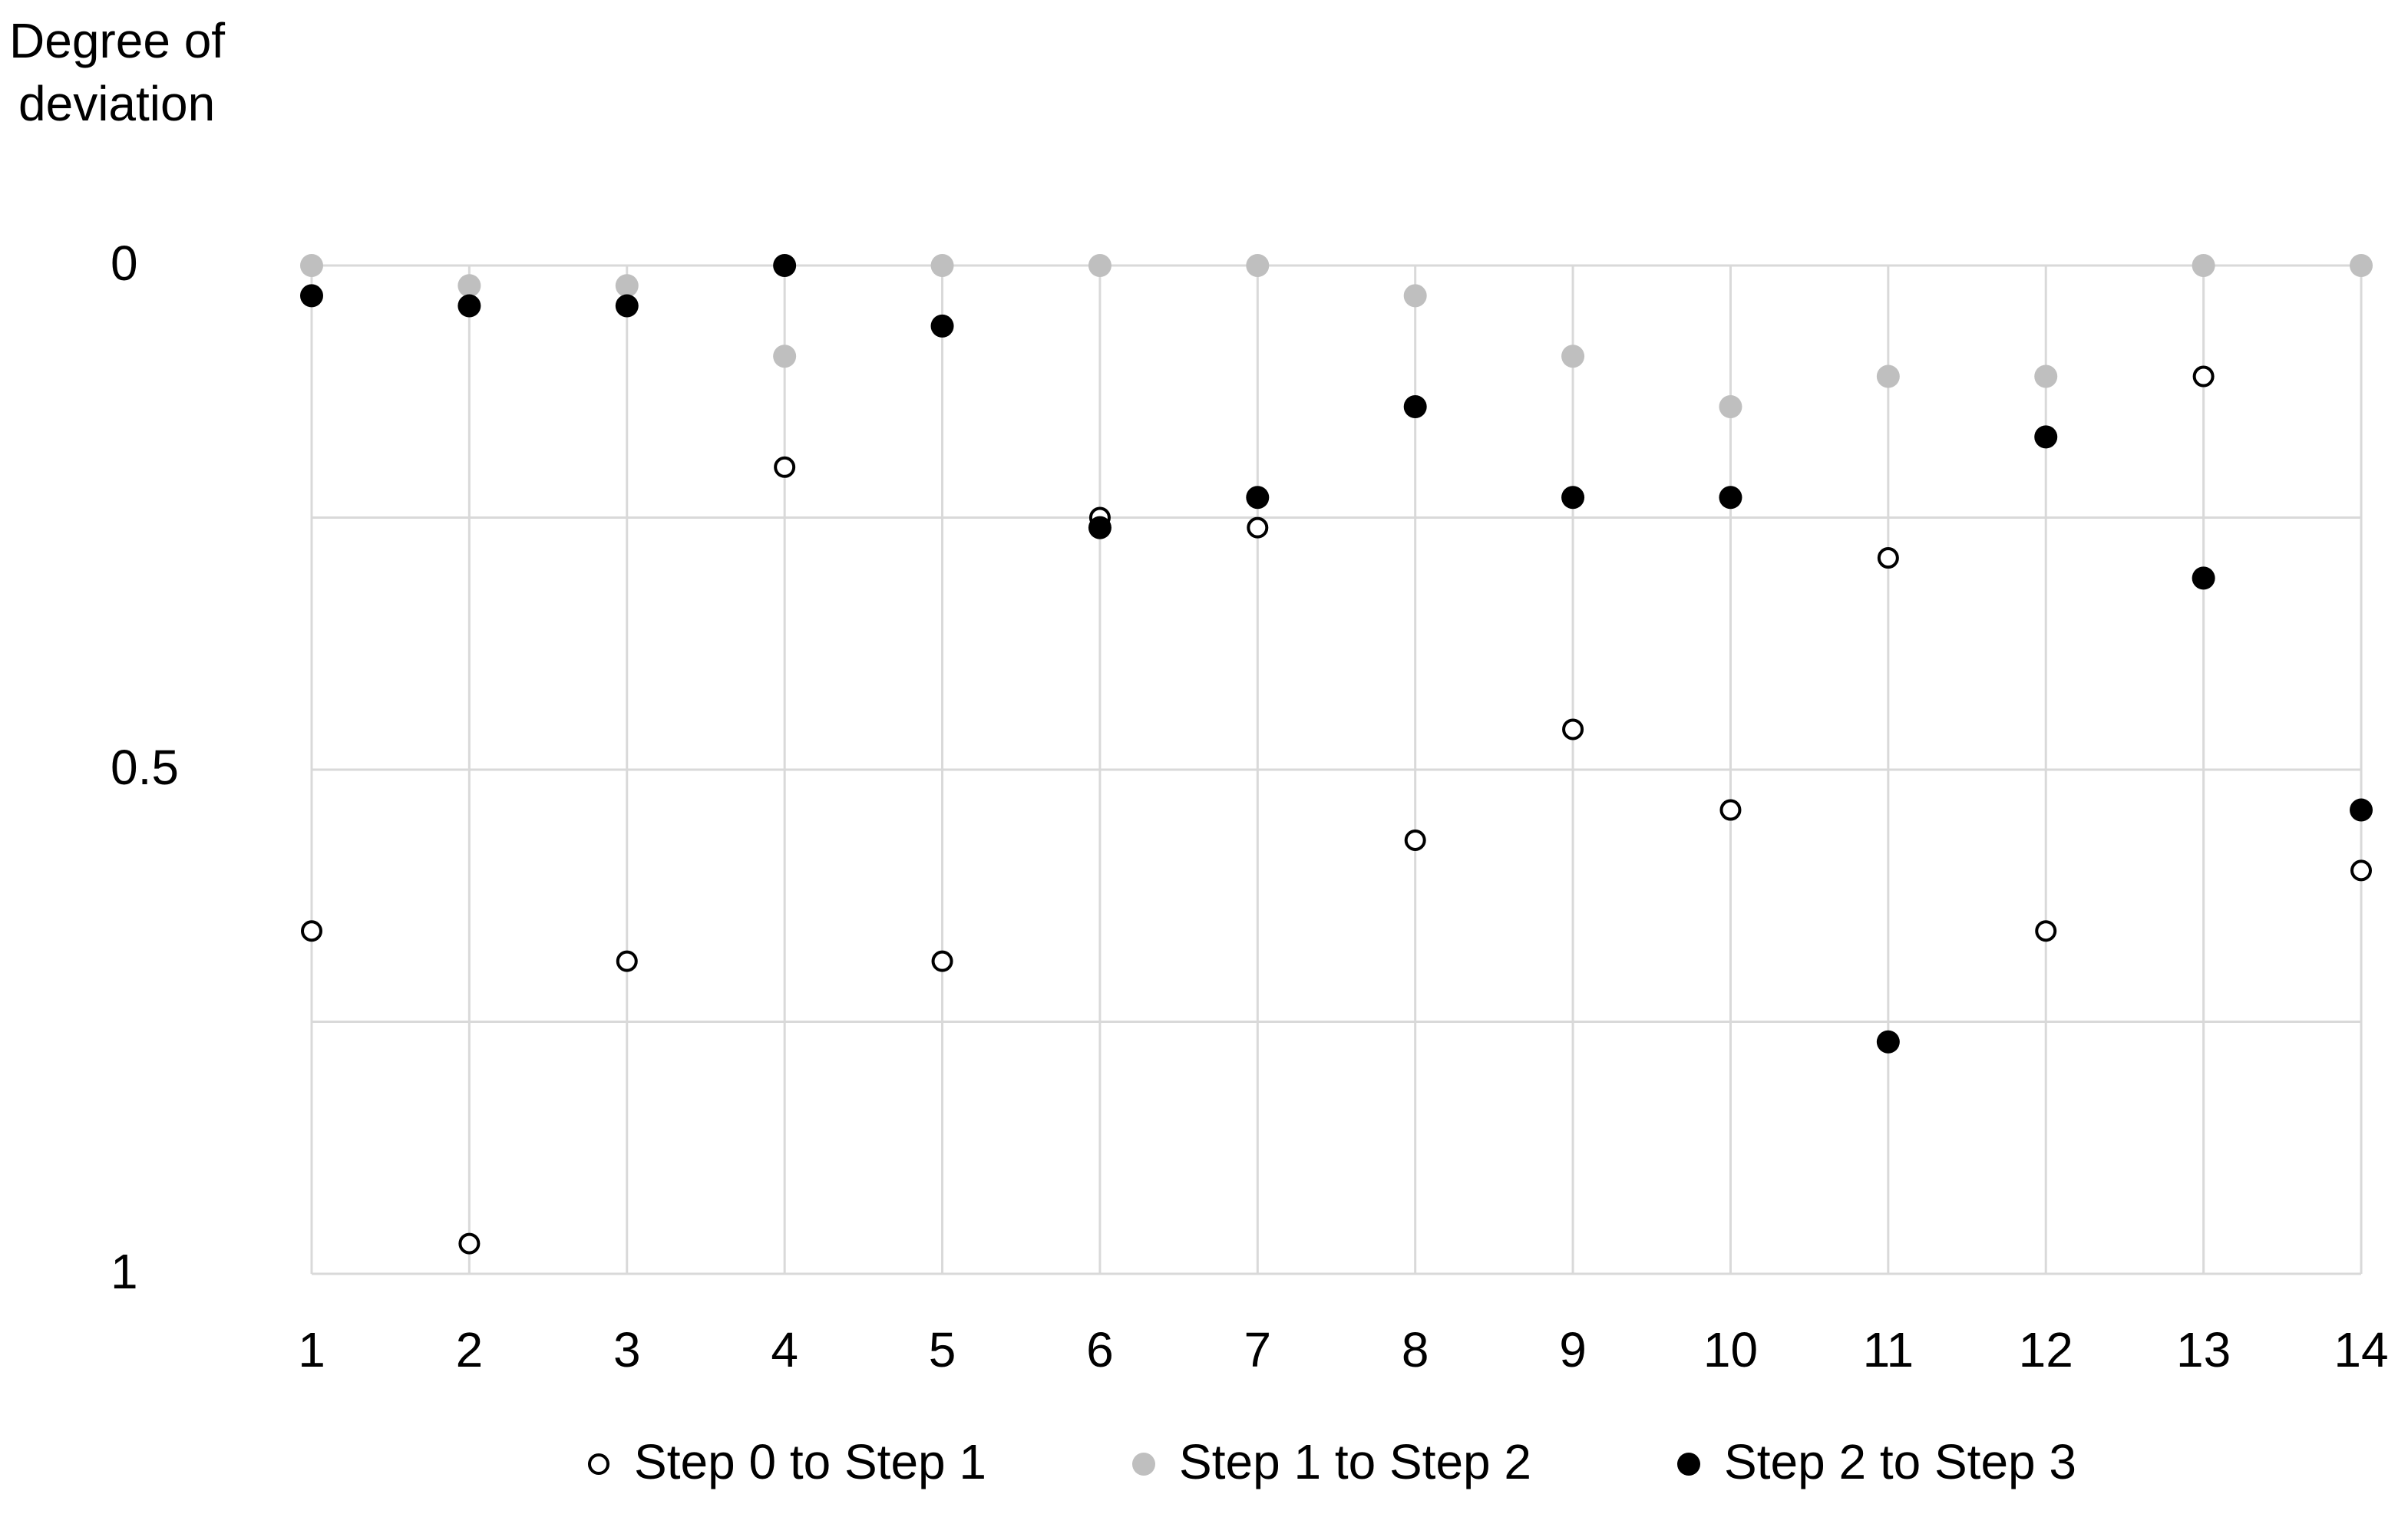  Describe the element at coordinates (1573, 1349) in the screenshot. I see `x-tick-label: 9` at that location.